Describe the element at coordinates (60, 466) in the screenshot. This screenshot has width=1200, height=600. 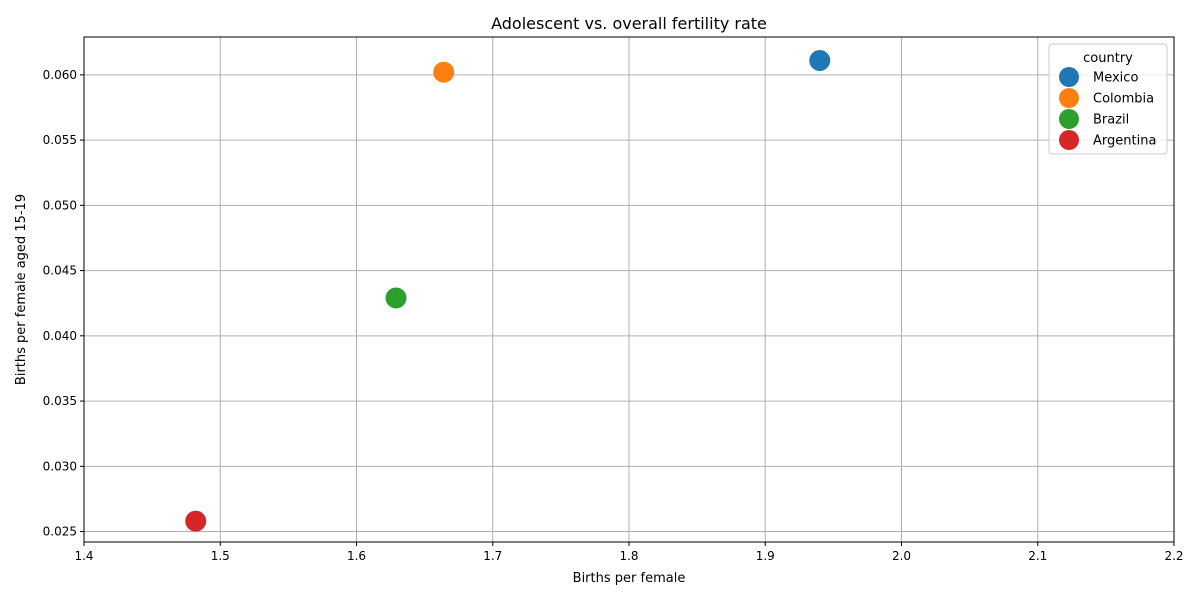
I see `y-tick-label: 0.030` at that location.